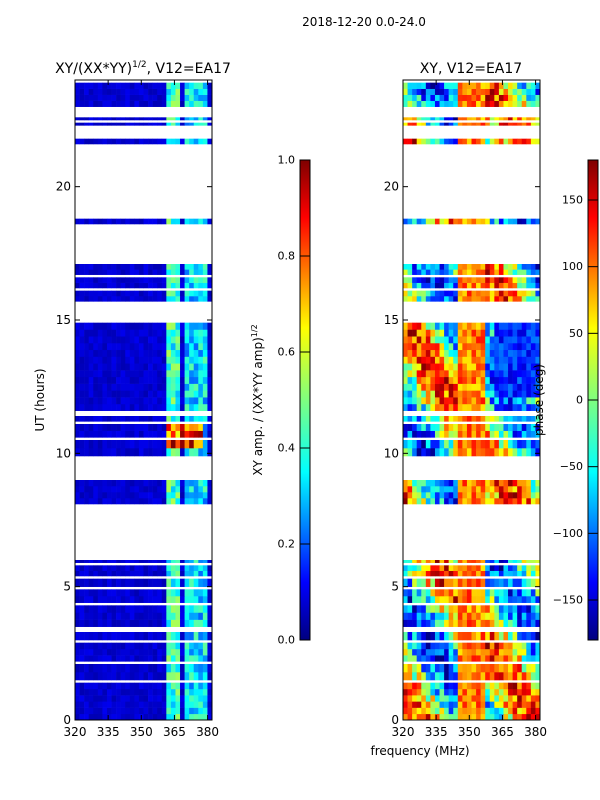  Describe the element at coordinates (364, 22) in the screenshot. I see `figure-suptitle: 2018-12-20 0.0-24.0` at that location.